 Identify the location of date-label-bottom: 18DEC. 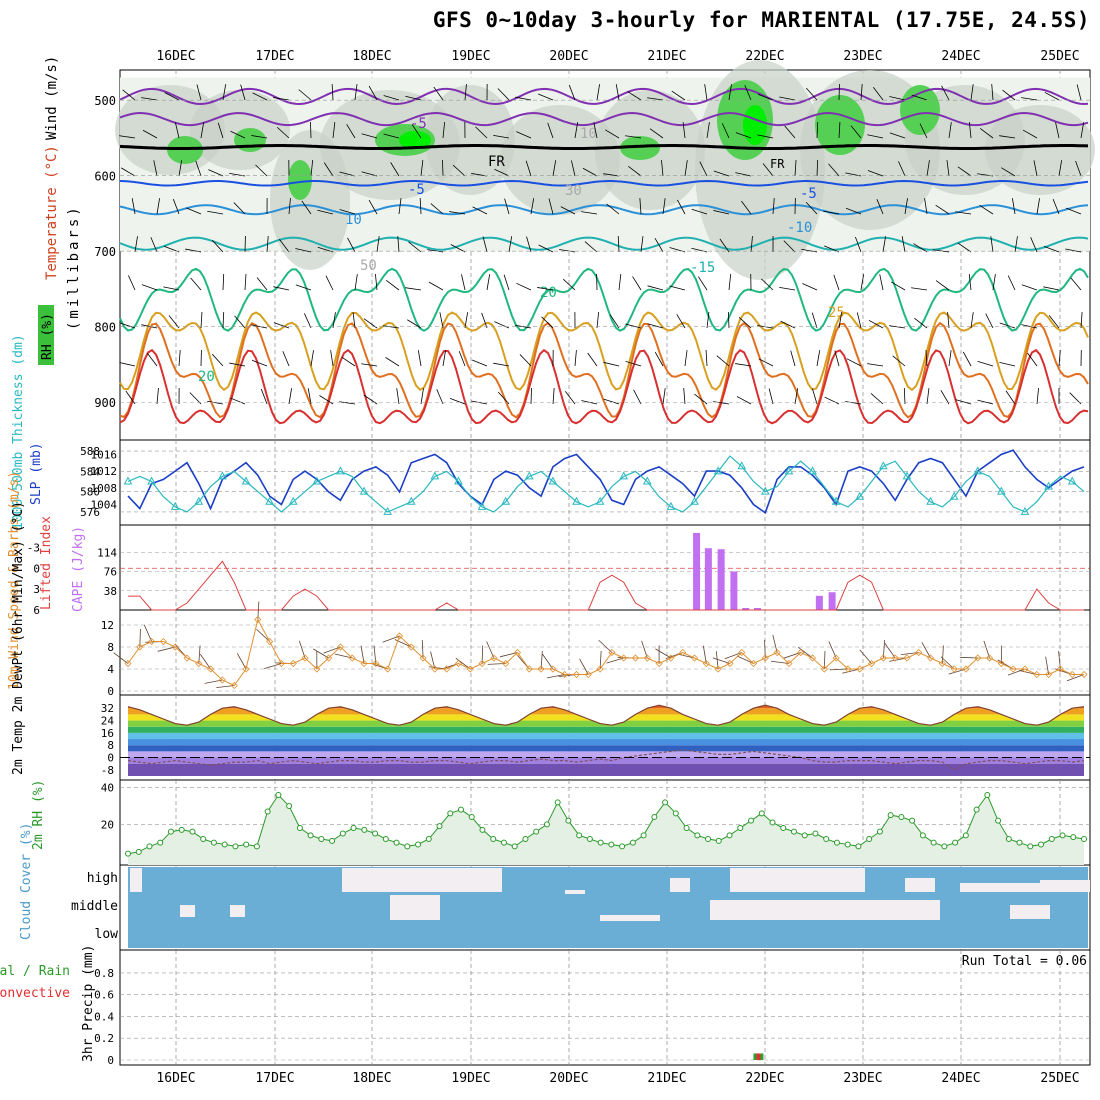
(371, 1078).